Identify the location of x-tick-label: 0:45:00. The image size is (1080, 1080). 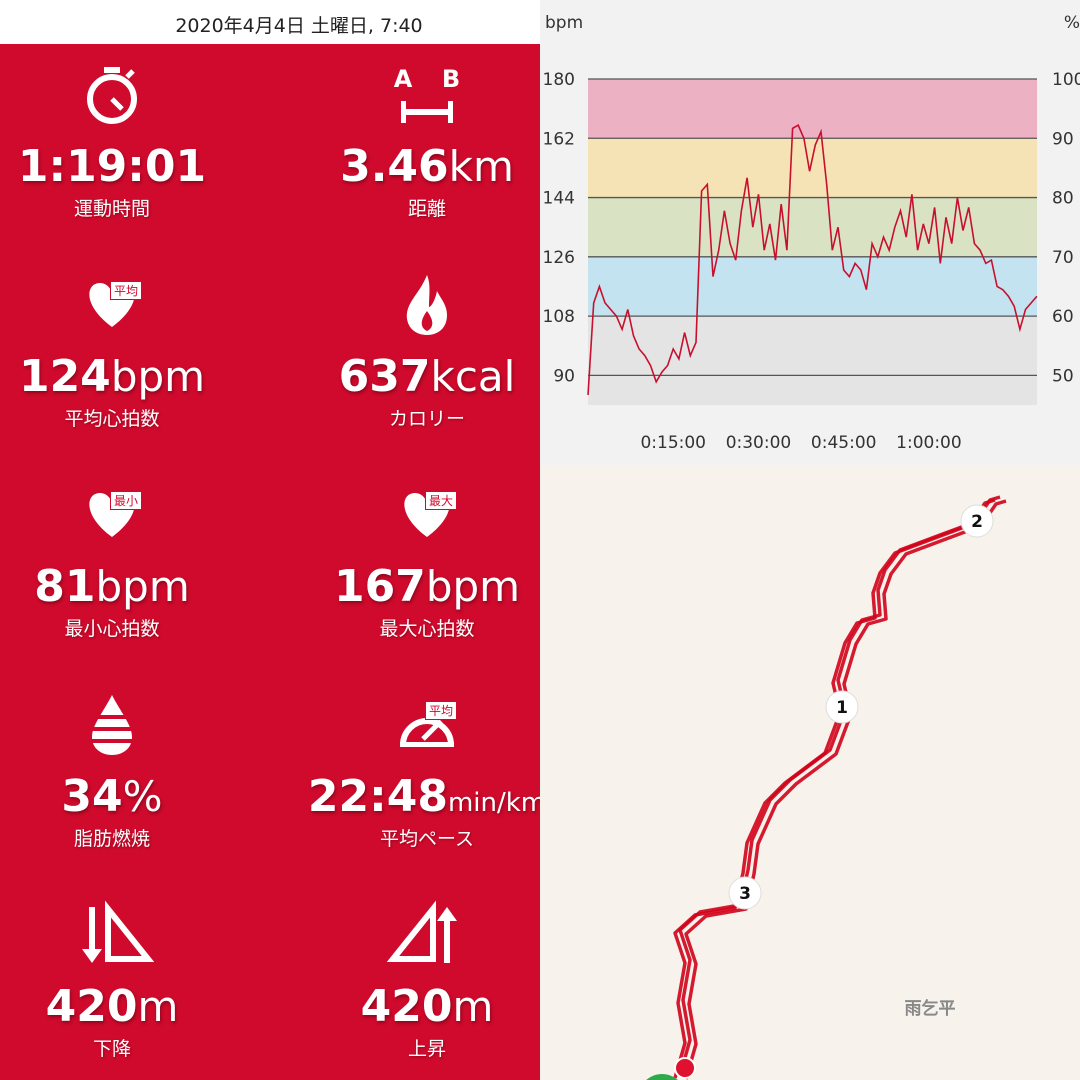
(844, 443).